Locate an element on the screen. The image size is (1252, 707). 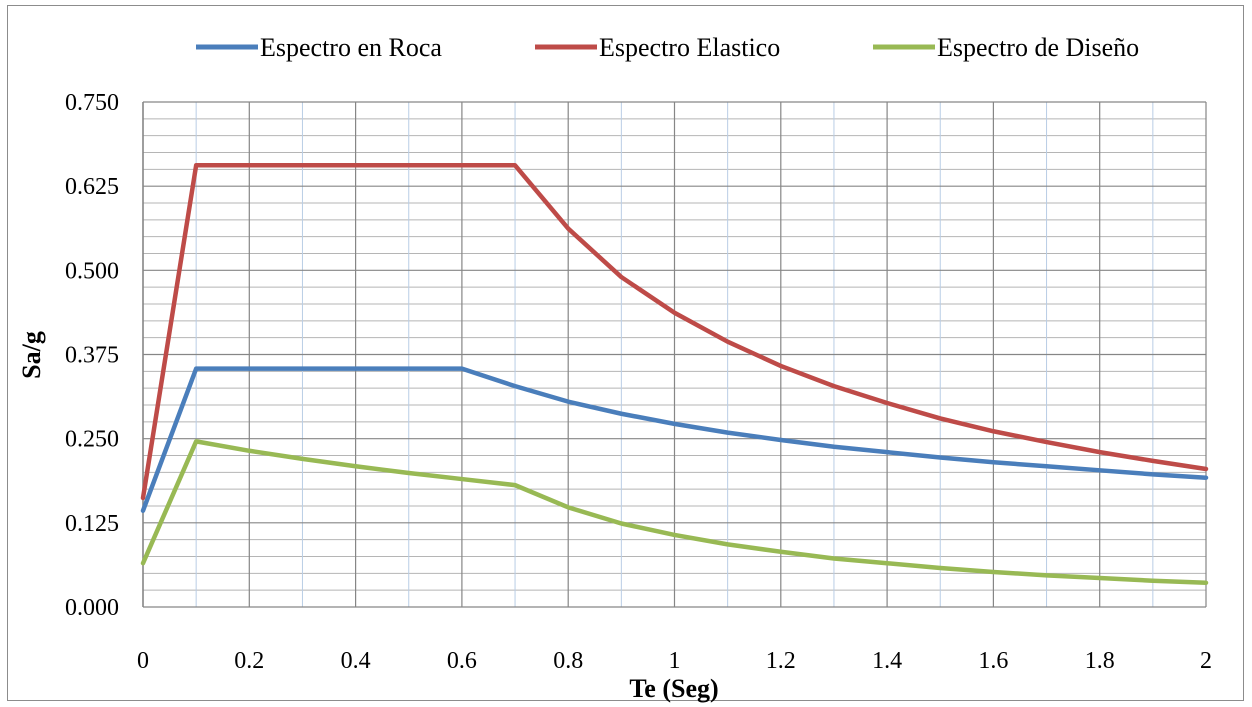
x-tick-label: 1.4 is located at coordinates (887, 661).